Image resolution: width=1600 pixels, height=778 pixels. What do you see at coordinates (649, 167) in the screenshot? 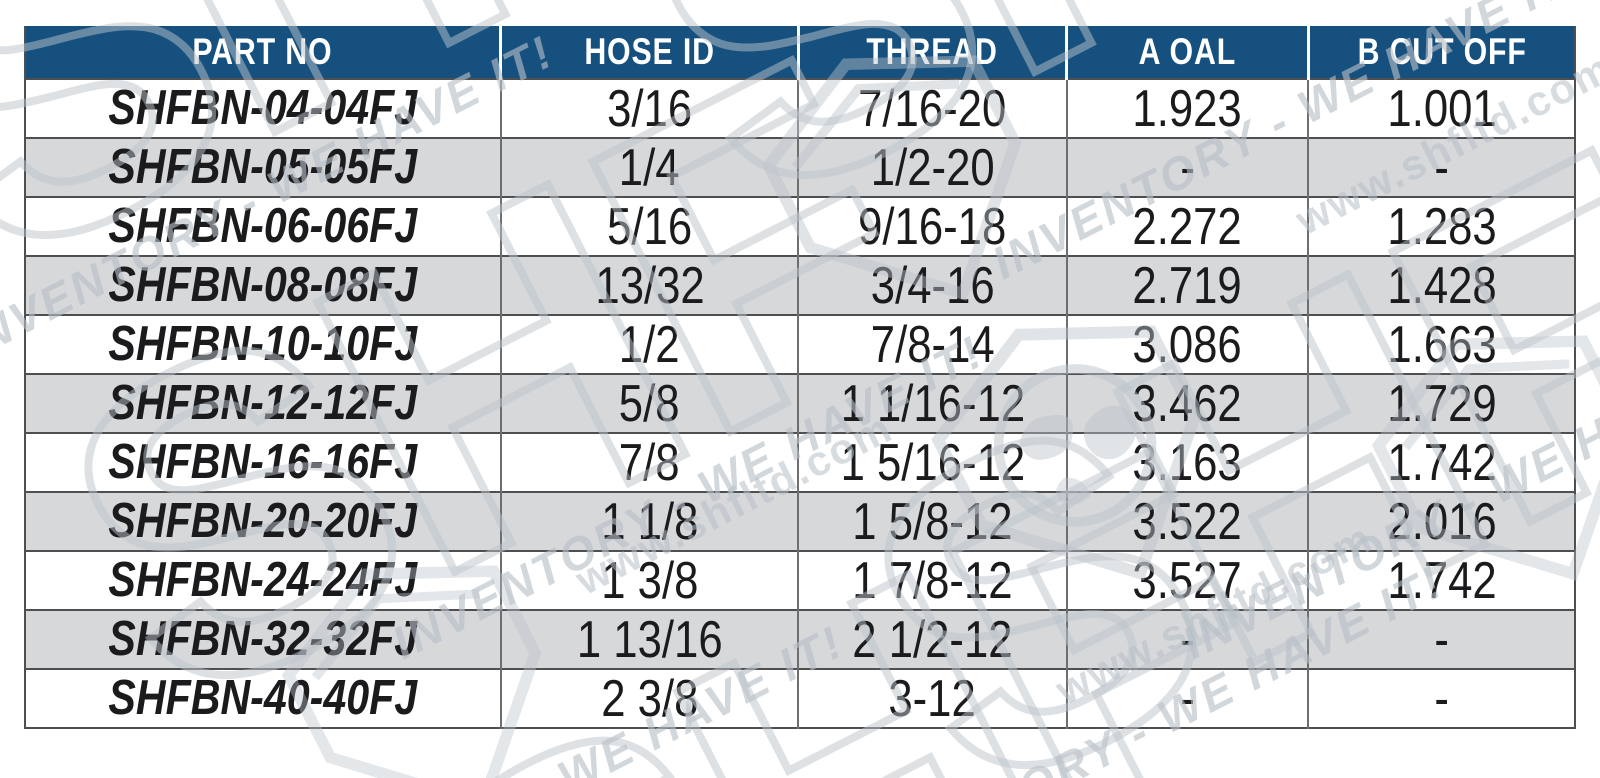
I see `cell-hose-id: 1/4` at bounding box center [649, 167].